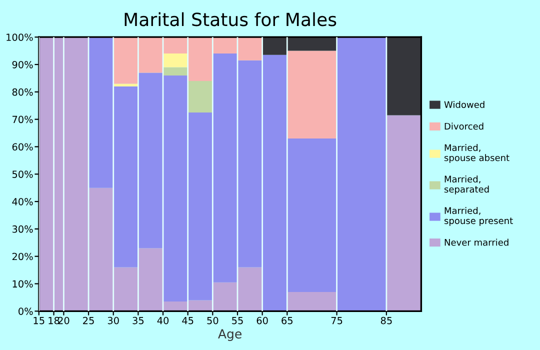 This screenshot has height=350, width=540. Describe the element at coordinates (39, 320) in the screenshot. I see `x-tick-label: 15` at that location.